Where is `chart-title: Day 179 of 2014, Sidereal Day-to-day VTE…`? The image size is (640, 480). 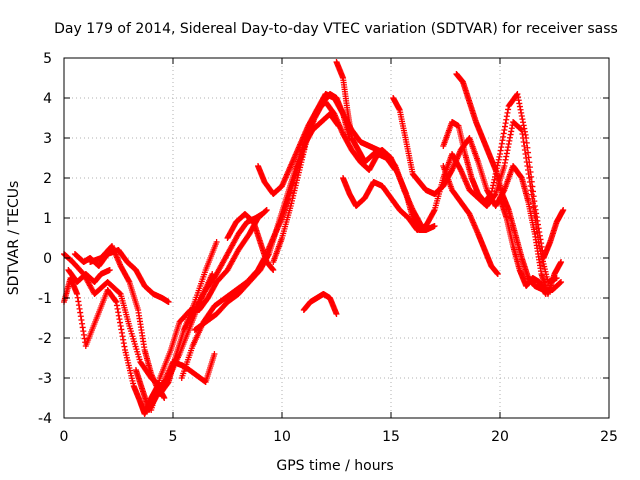
chart-title: Day 179 of 2014, Sidereal Day-to-day VTE… is located at coordinates (336, 29).